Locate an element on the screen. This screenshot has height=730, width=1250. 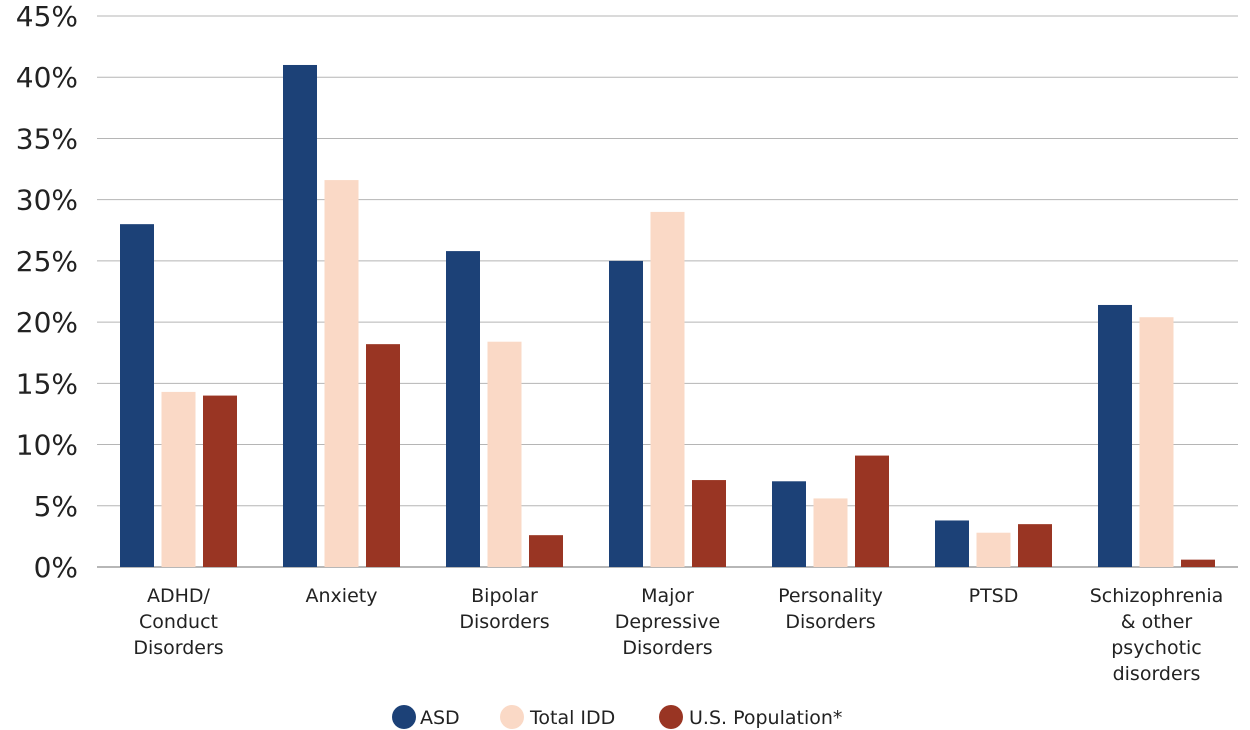
y-tick-label: 0% is located at coordinates (56, 567).